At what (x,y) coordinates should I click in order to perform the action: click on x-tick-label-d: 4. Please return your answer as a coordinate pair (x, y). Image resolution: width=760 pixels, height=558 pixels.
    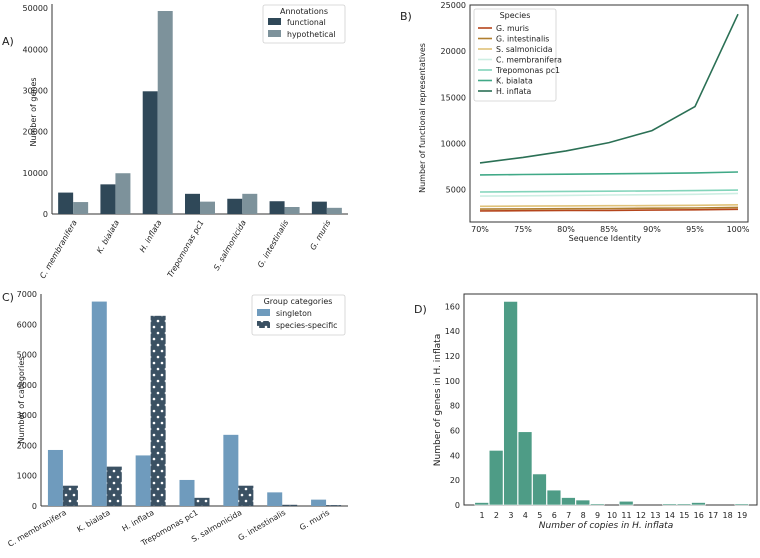
    Looking at the image, I should click on (525, 515).